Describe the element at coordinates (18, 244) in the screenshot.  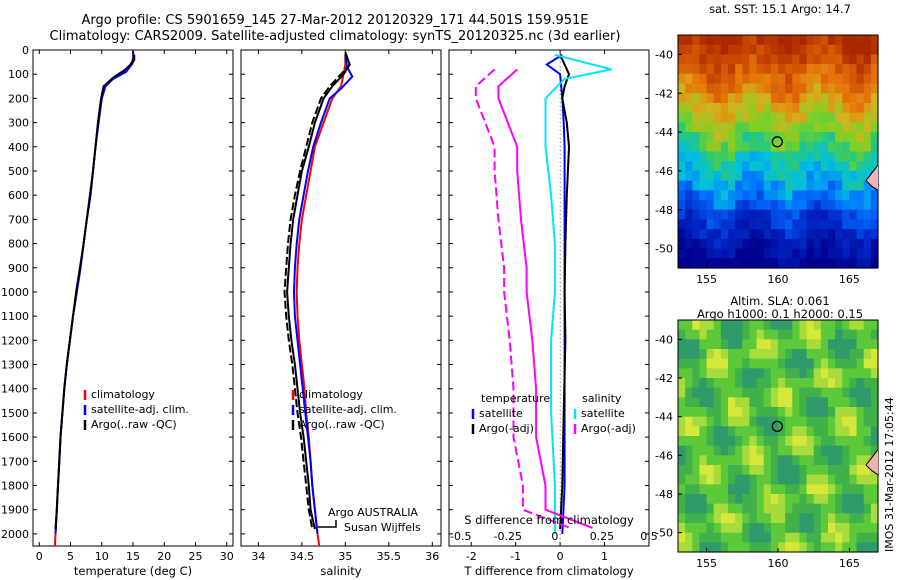
I see `y-tick-label: 800` at that location.